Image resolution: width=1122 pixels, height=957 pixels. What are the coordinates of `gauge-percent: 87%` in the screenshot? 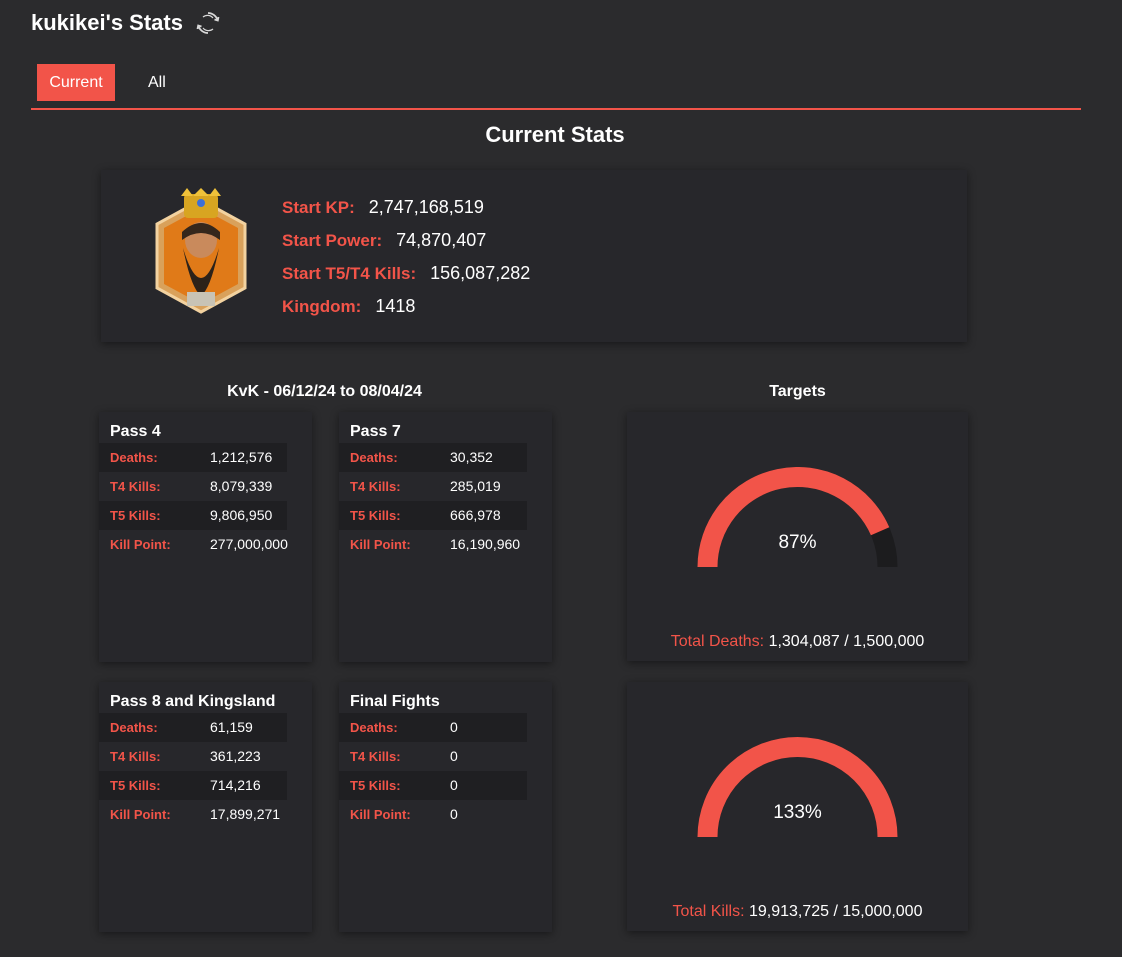 It's located at (797, 542).